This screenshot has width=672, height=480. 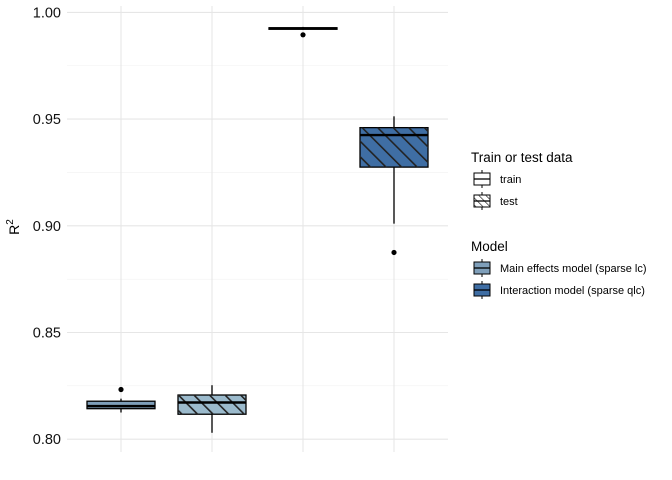 I want to click on y-axis: 0.80 0.85 0.90 0.95 1.00, so click(x=47, y=226).